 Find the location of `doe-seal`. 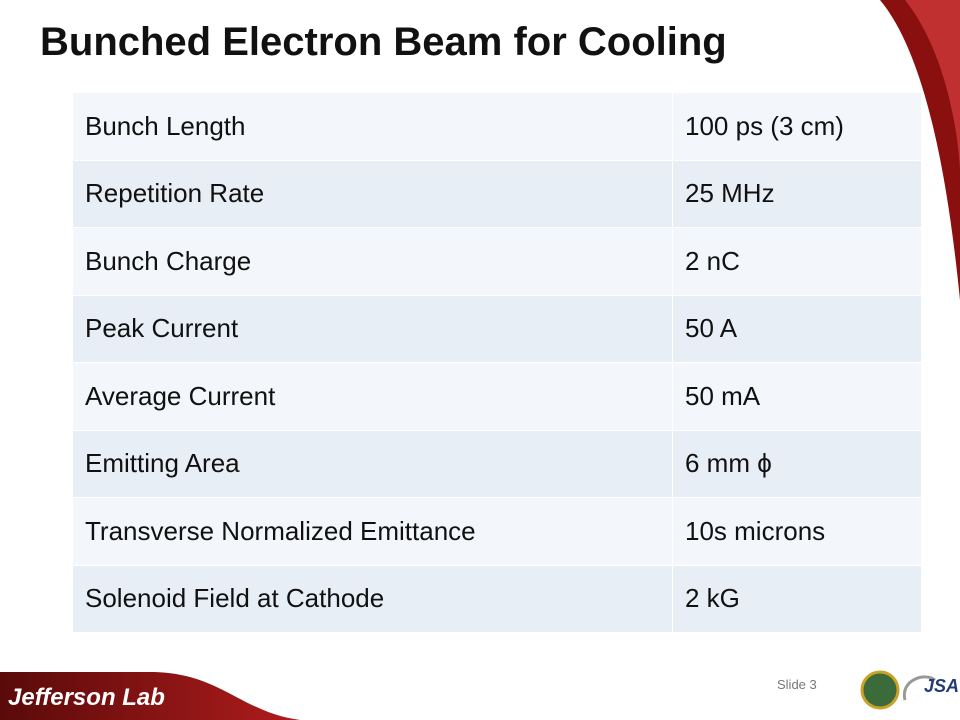

doe-seal is located at coordinates (880, 690).